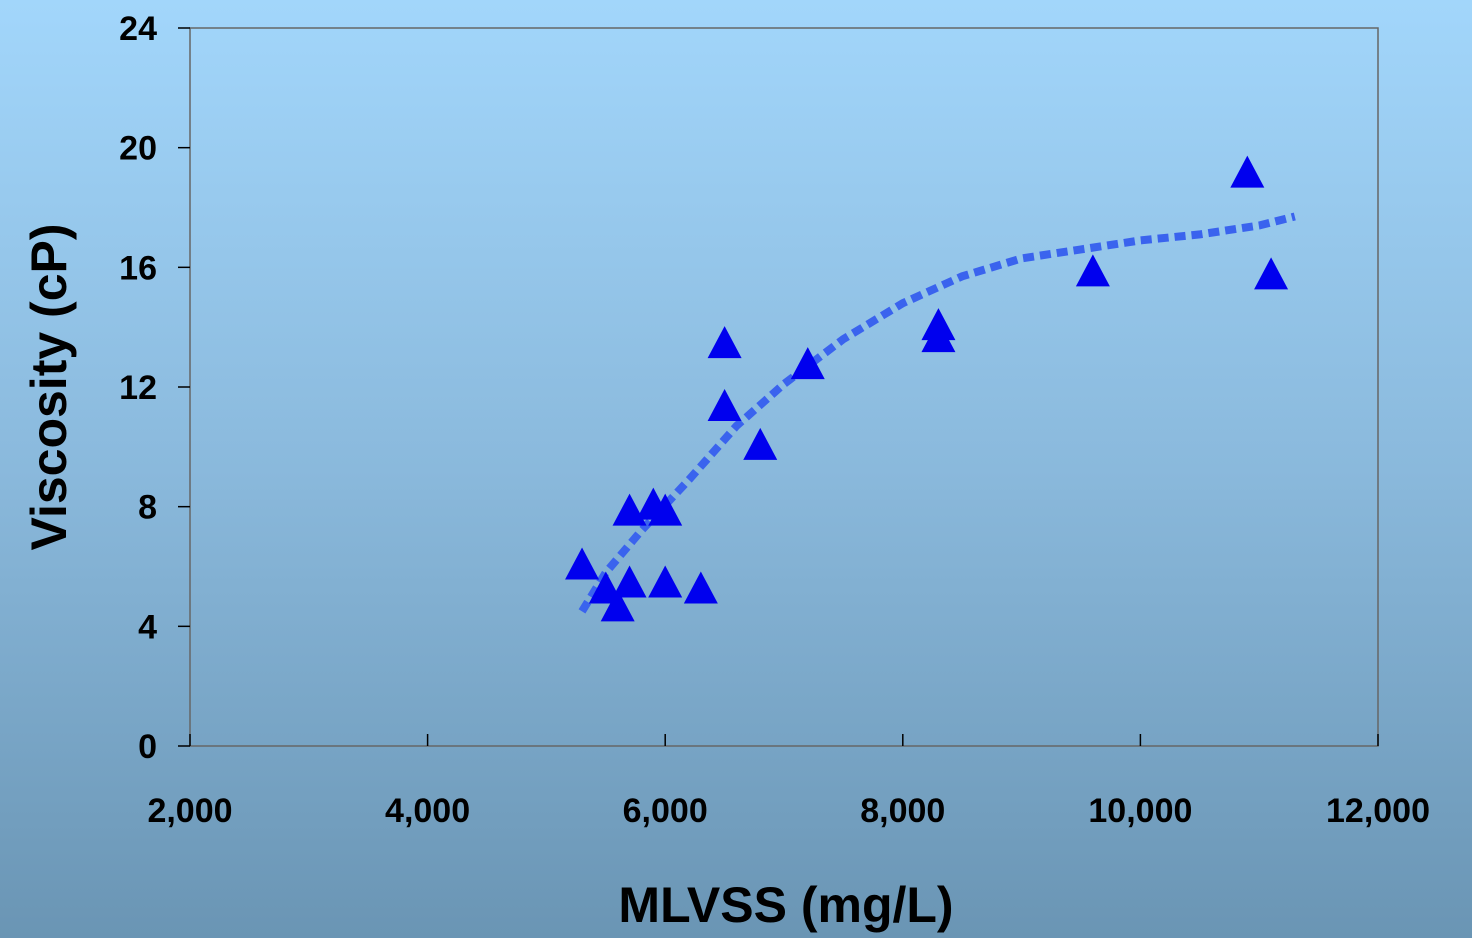  What do you see at coordinates (1140, 811) in the screenshot?
I see `x-tick-label: 10,000` at bounding box center [1140, 811].